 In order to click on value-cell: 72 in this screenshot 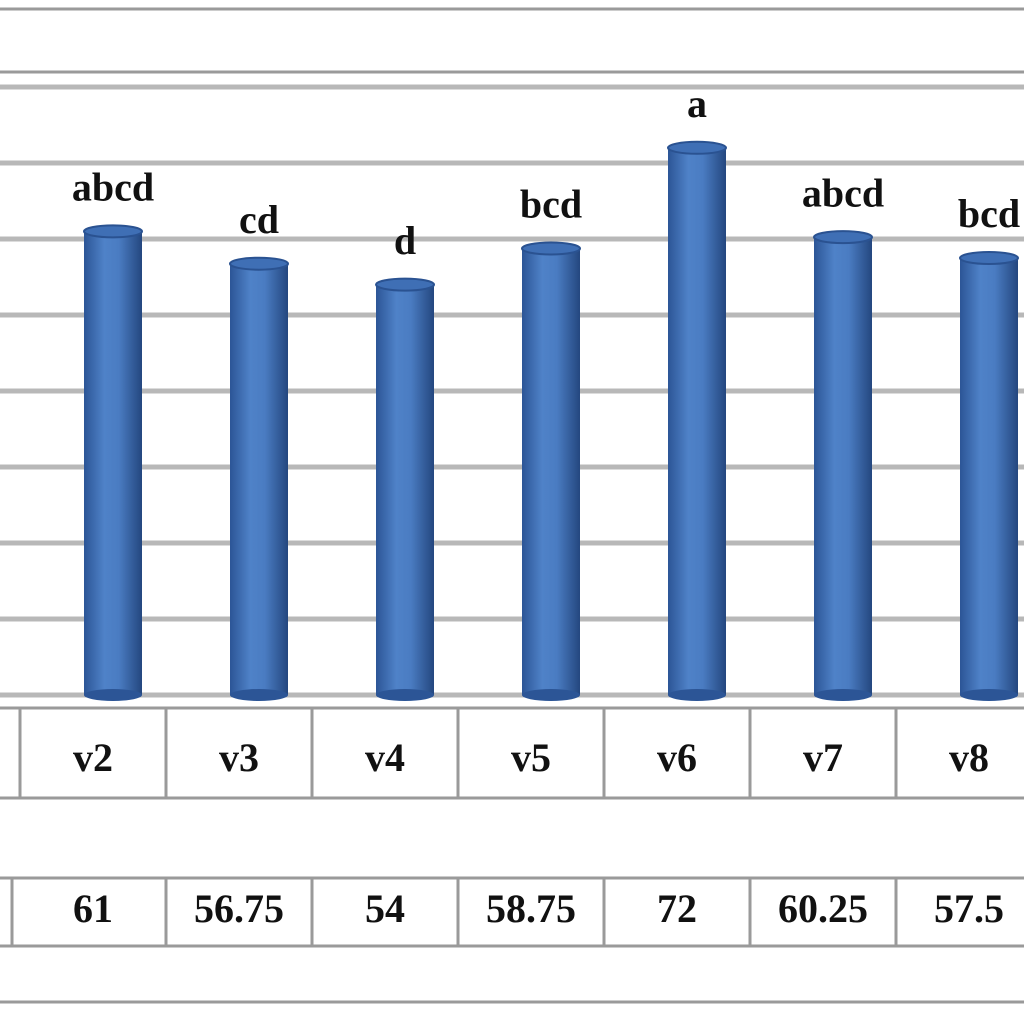, I will do `click(677, 908)`.